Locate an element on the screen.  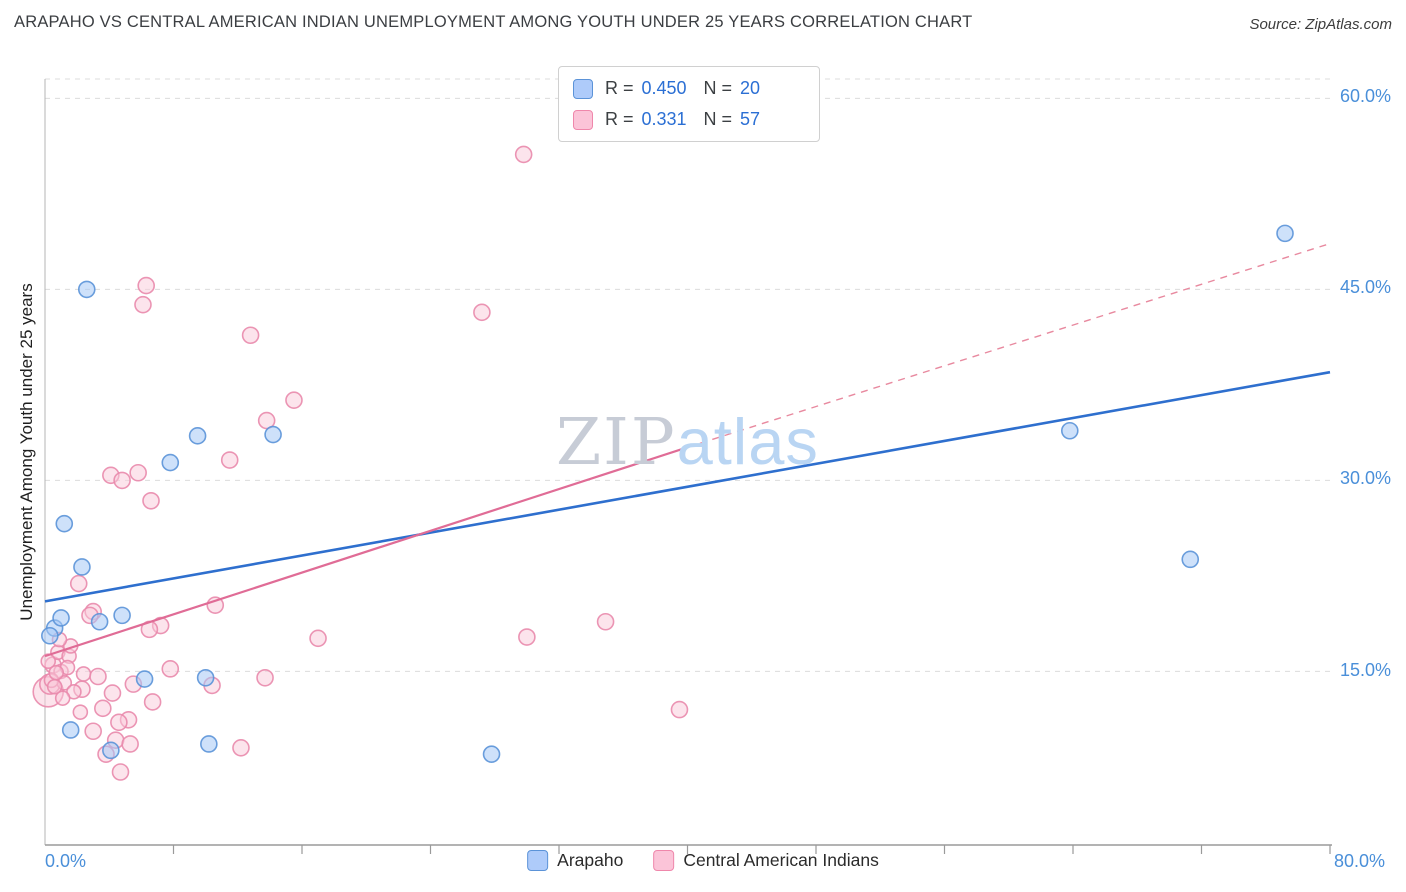
arapaho-legend-swatch is located at coordinates (538, 860).